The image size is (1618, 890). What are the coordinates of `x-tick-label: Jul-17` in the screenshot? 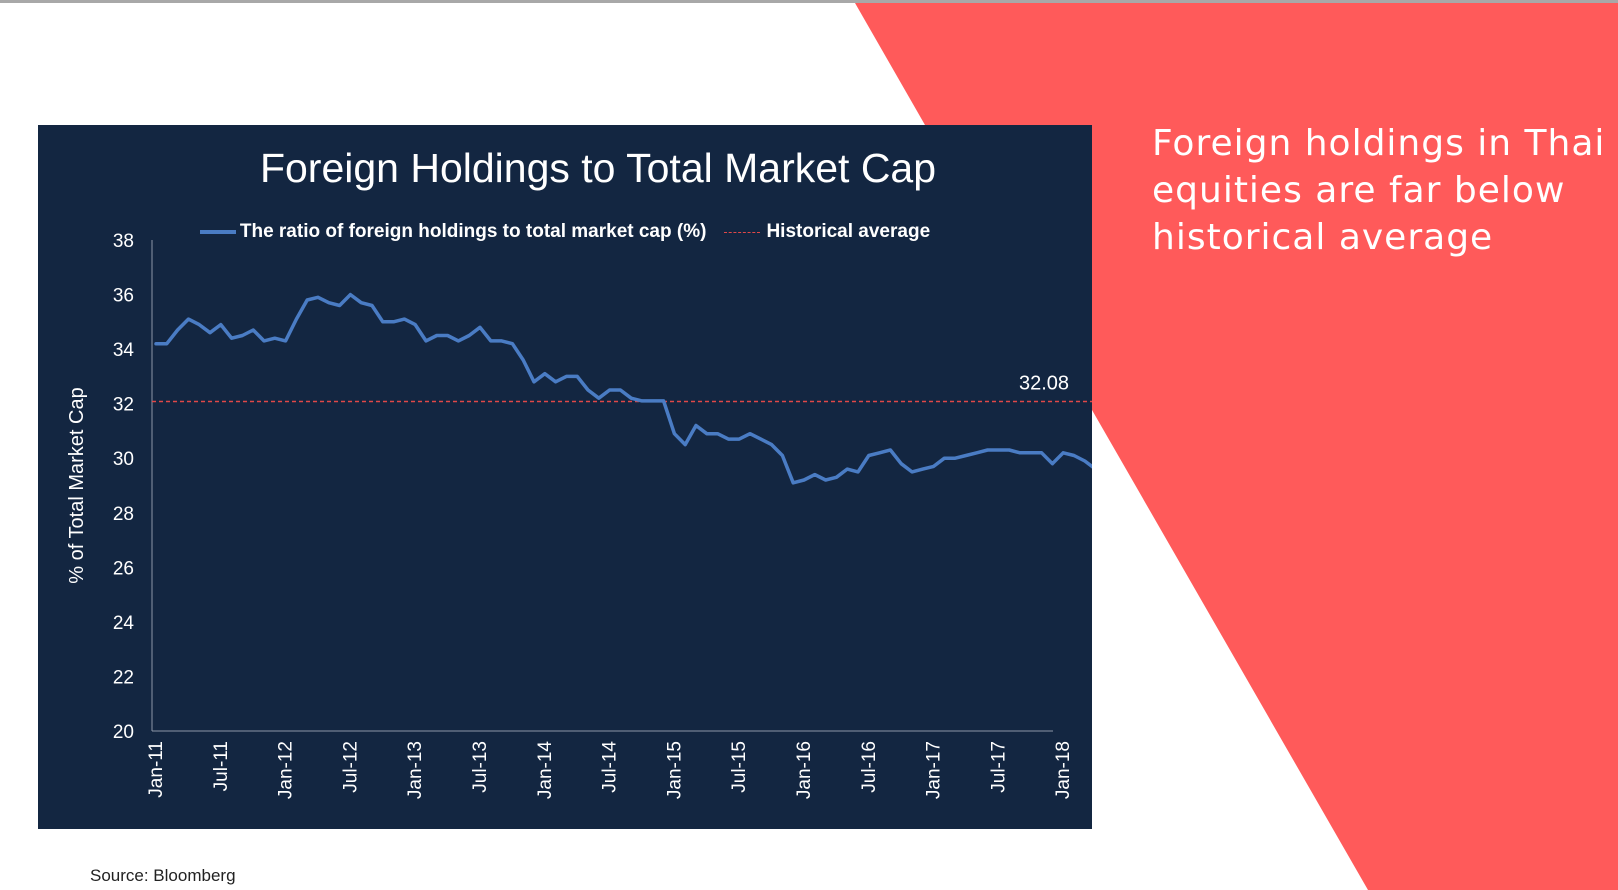 It's located at (998, 767).